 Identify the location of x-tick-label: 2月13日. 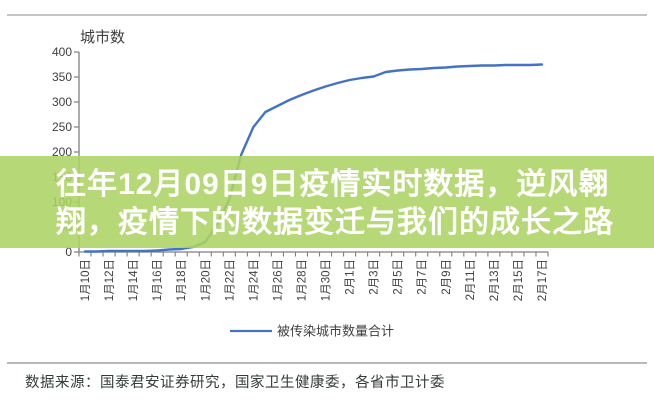
(495, 280).